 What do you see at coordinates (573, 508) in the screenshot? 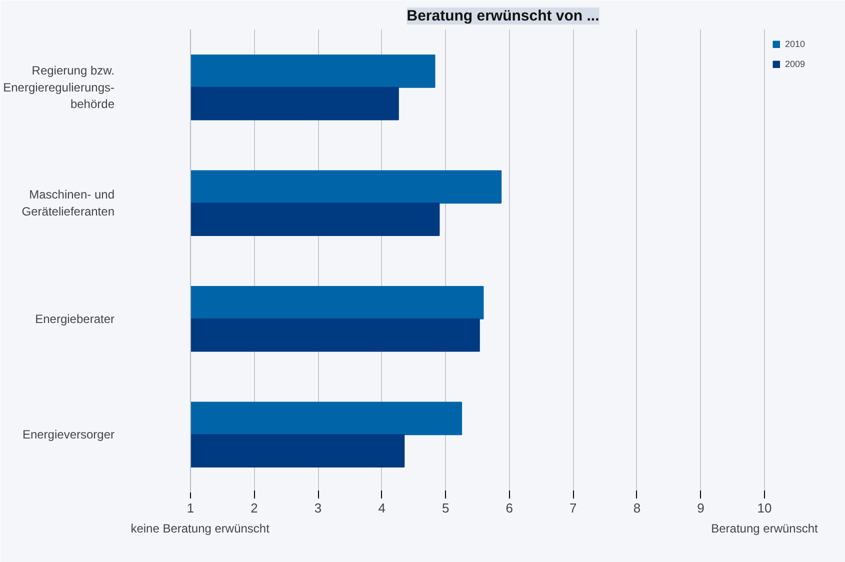
I see `x-tick-label: 7` at bounding box center [573, 508].